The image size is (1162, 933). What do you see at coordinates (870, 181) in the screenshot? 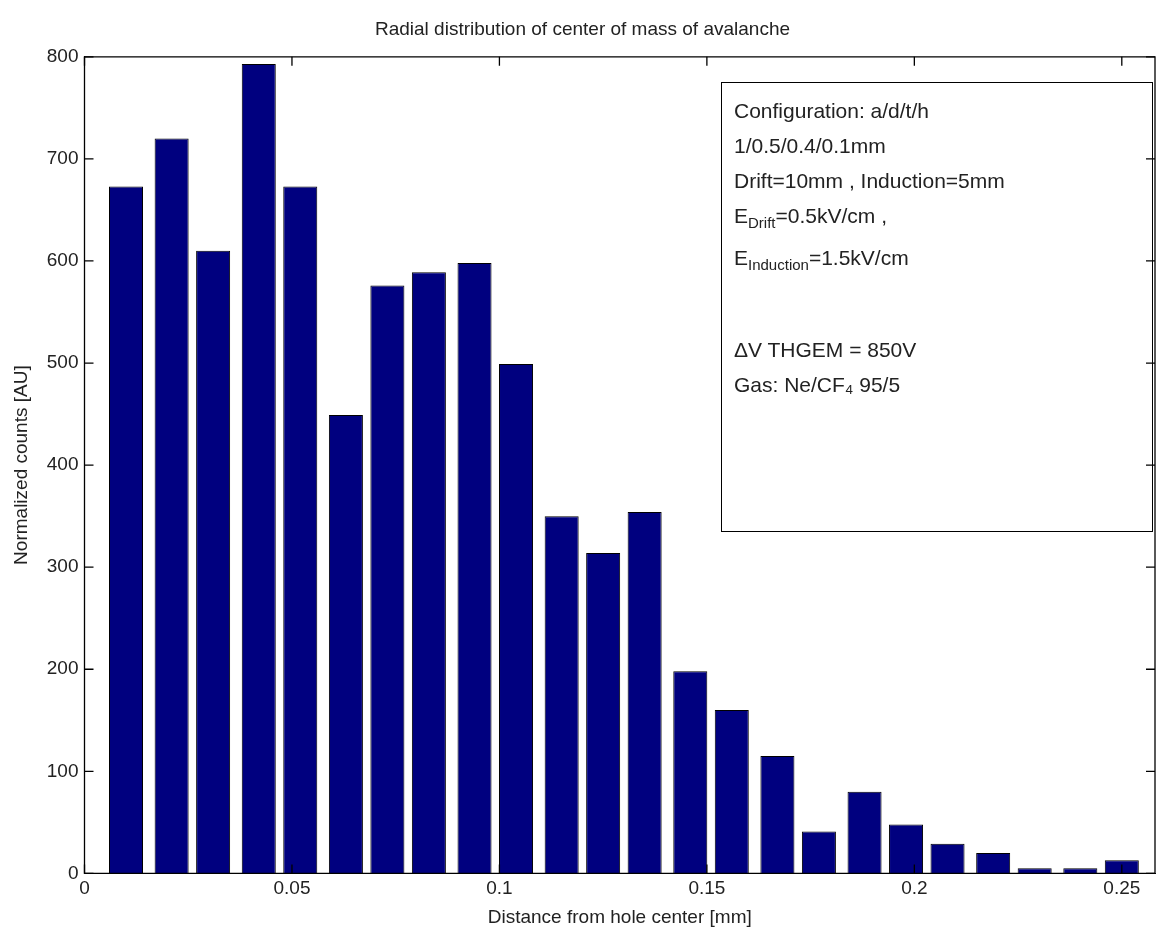
I see `annotation: Drift=10mm , Induction=5mm` at bounding box center [870, 181].